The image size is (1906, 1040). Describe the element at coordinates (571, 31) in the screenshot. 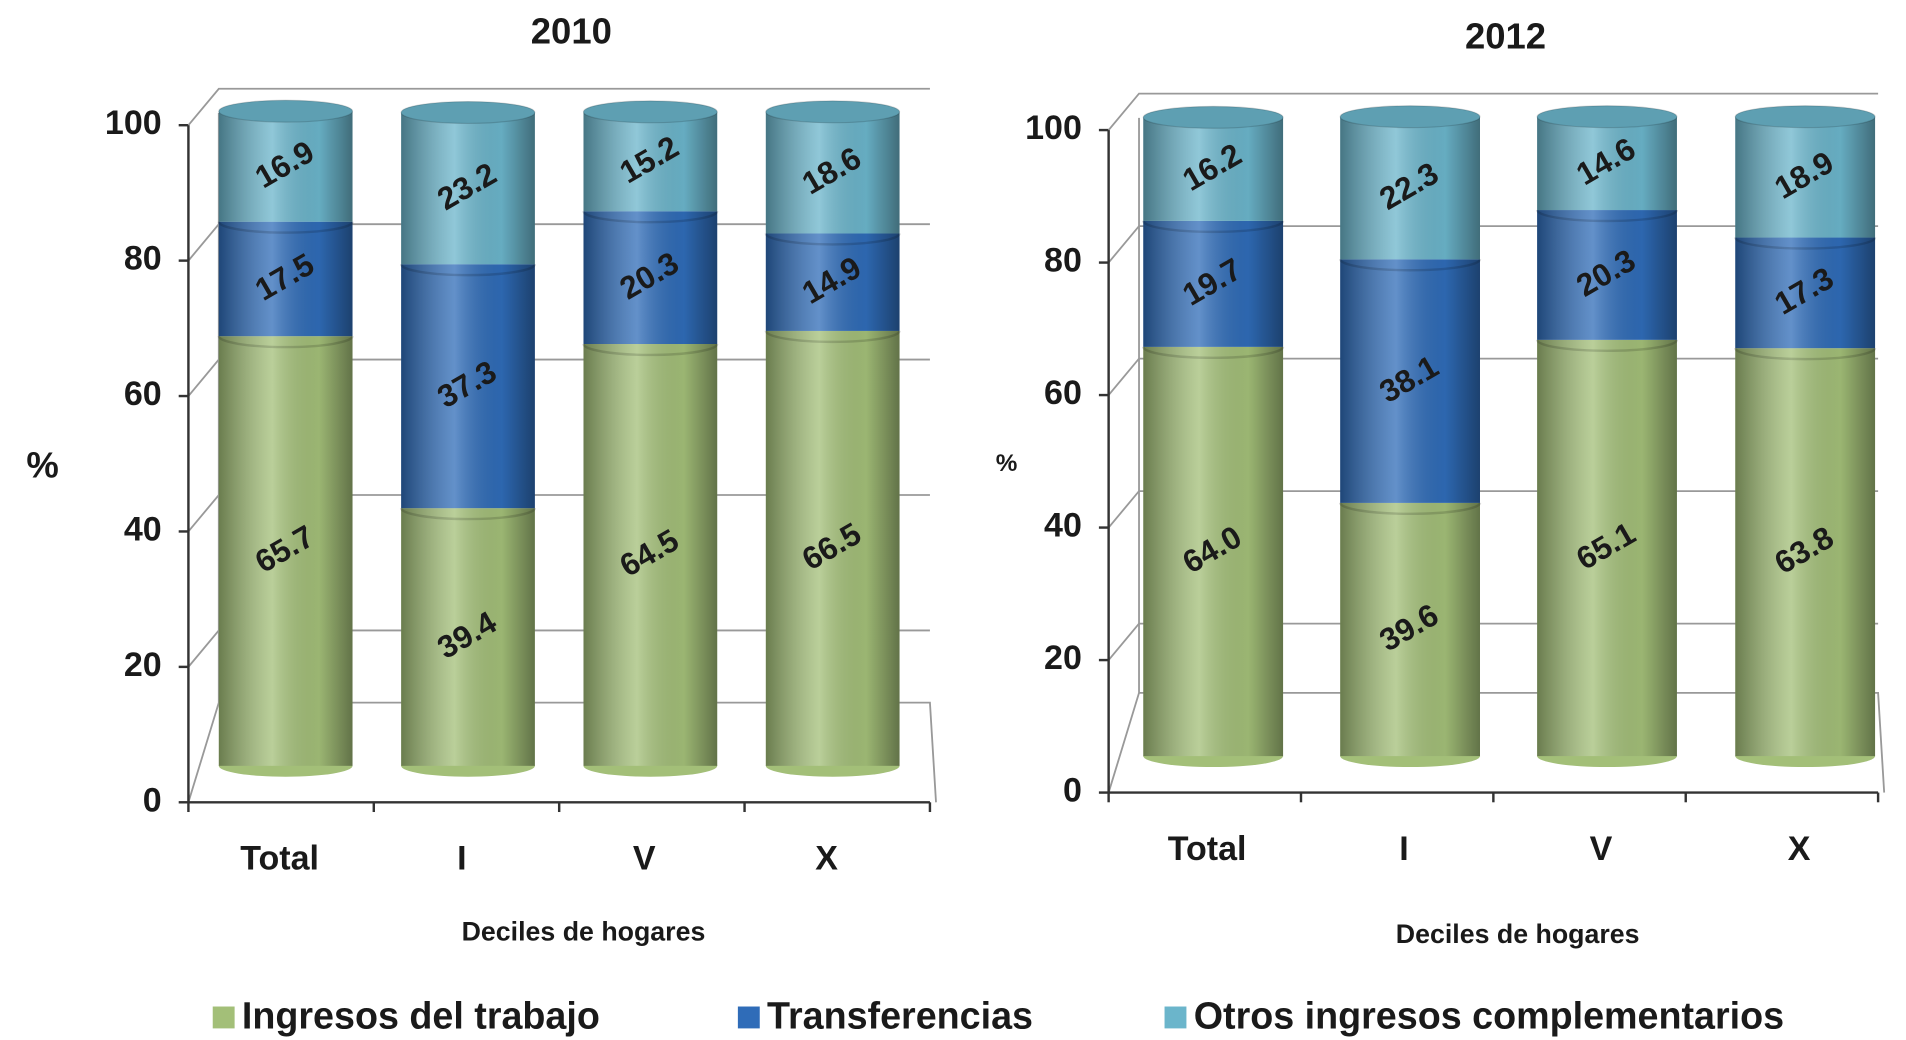

I see `chart-title: 2010` at that location.